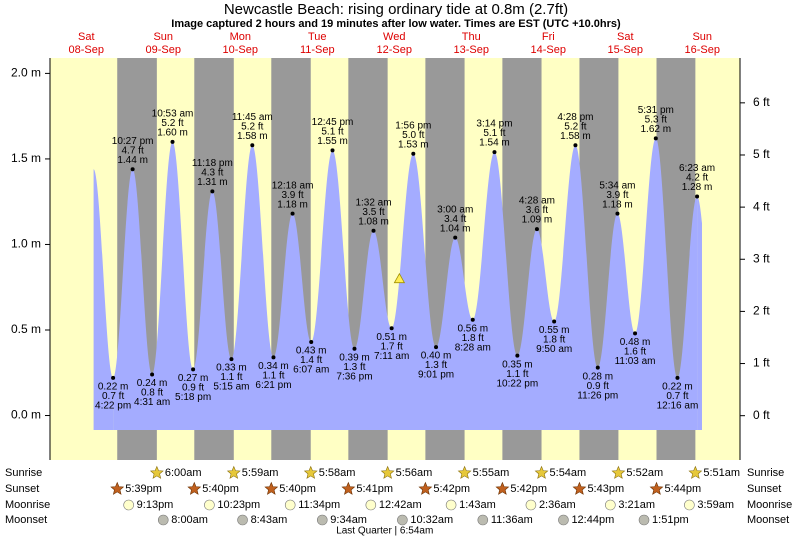 Image resolution: width=793 pixels, height=537 pixels. Describe the element at coordinates (575, 136) in the screenshot. I see `tide-label: 1.58 m` at that location.